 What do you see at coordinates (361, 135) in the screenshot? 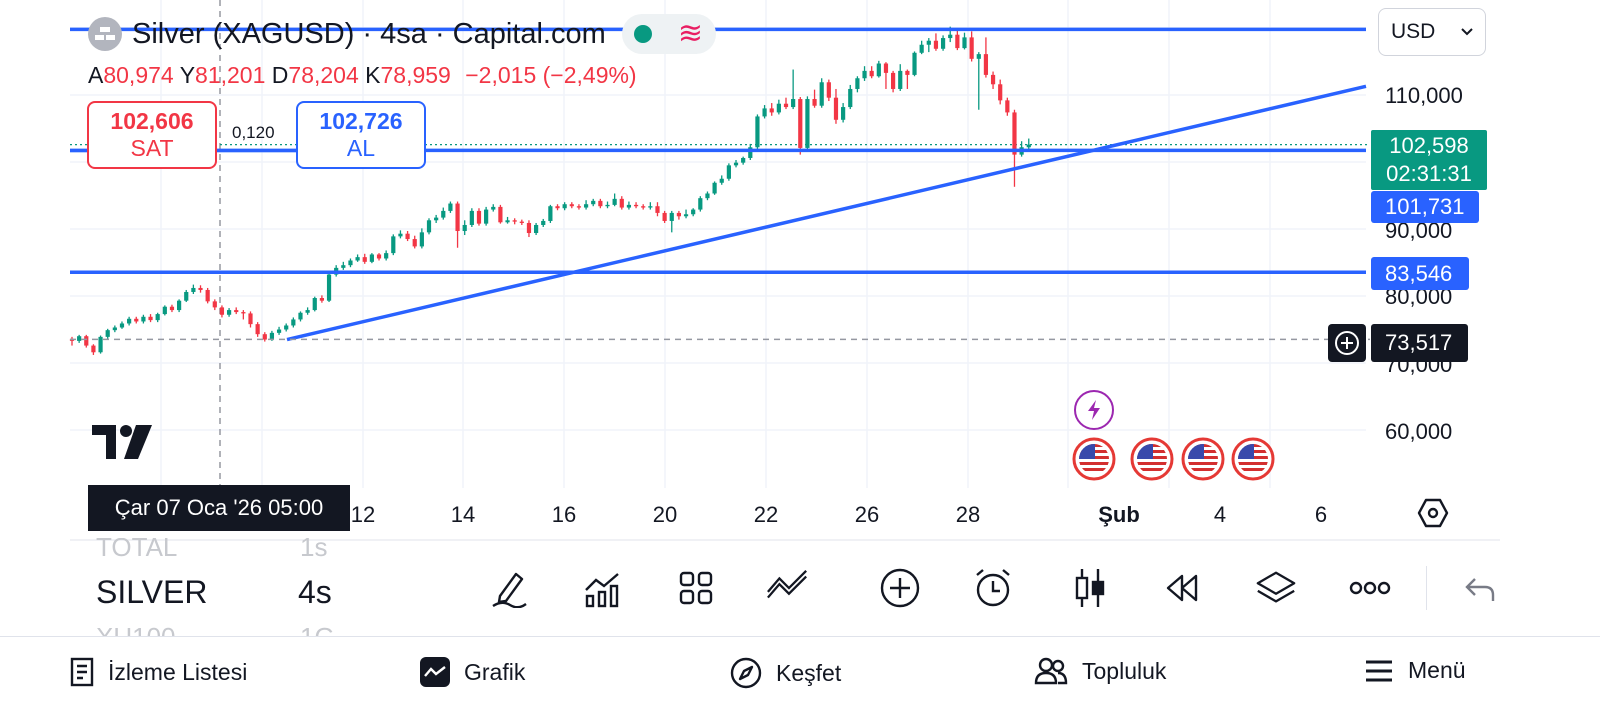
I see `buy-button: 102,726 AL` at bounding box center [361, 135].